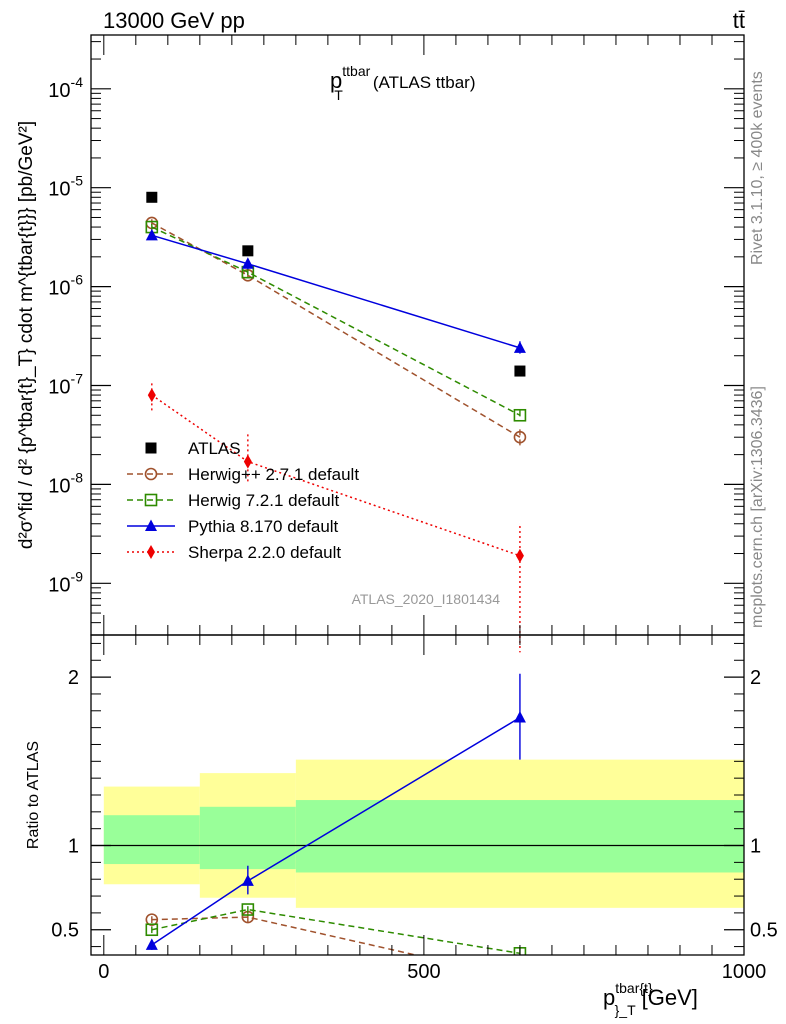 Image resolution: width=786 pixels, height=1024 pixels. What do you see at coordinates (65, 931) in the screenshot?
I see `ratio-ytick-label: 0.5` at bounding box center [65, 931].